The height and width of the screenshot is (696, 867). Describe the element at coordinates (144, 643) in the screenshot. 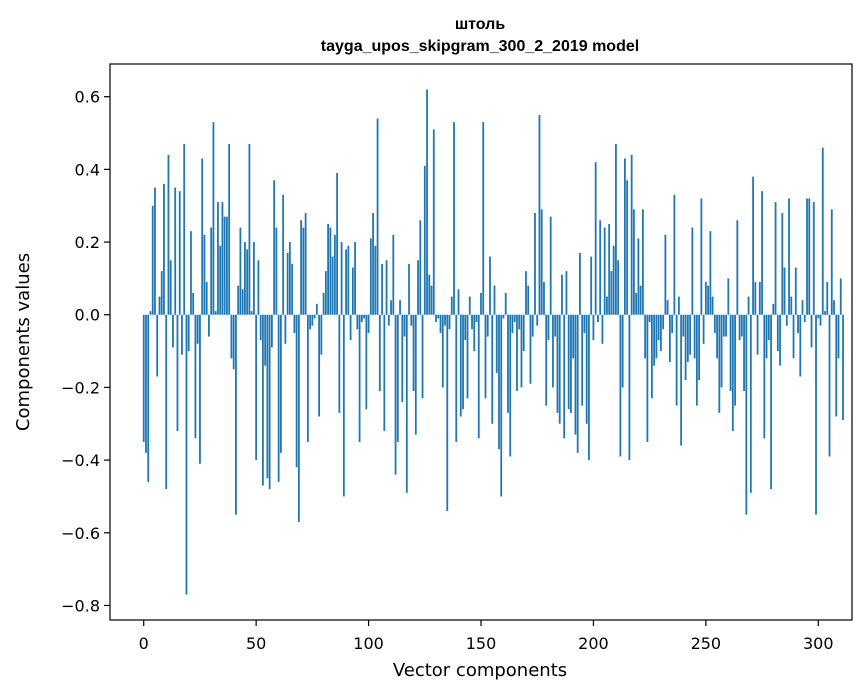

I see `x-tick-label: 0` at that location.